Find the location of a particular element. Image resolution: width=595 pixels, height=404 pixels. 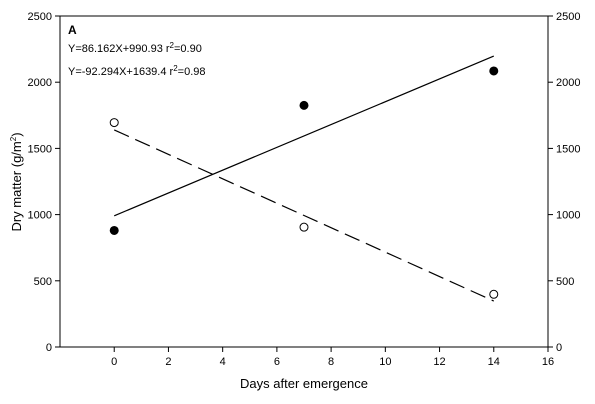

y-axis-title: Dry matter (g/m2) is located at coordinates (16, 181).